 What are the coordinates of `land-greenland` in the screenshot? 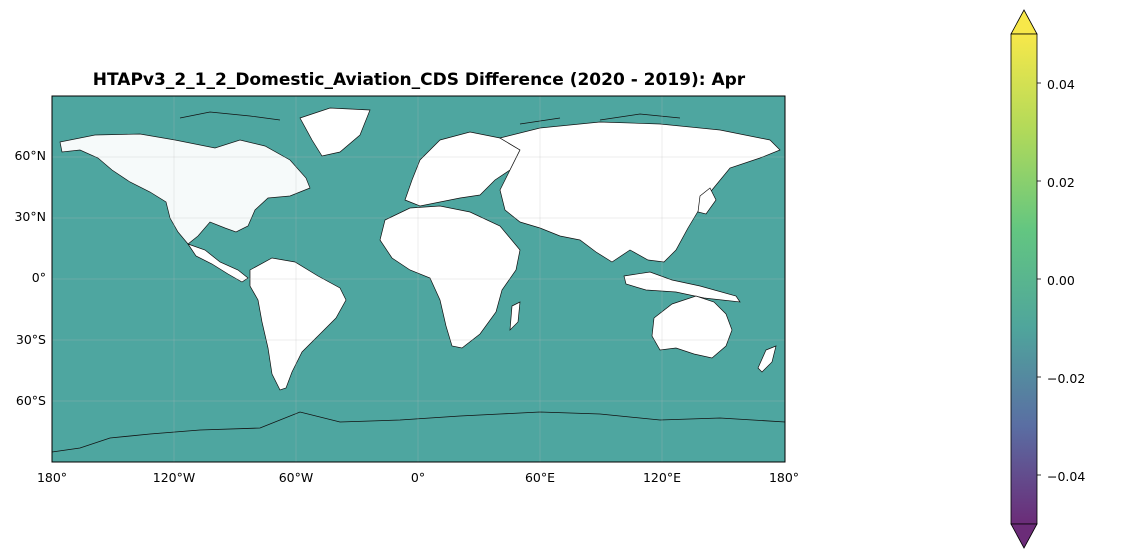 It's located at (335, 132).